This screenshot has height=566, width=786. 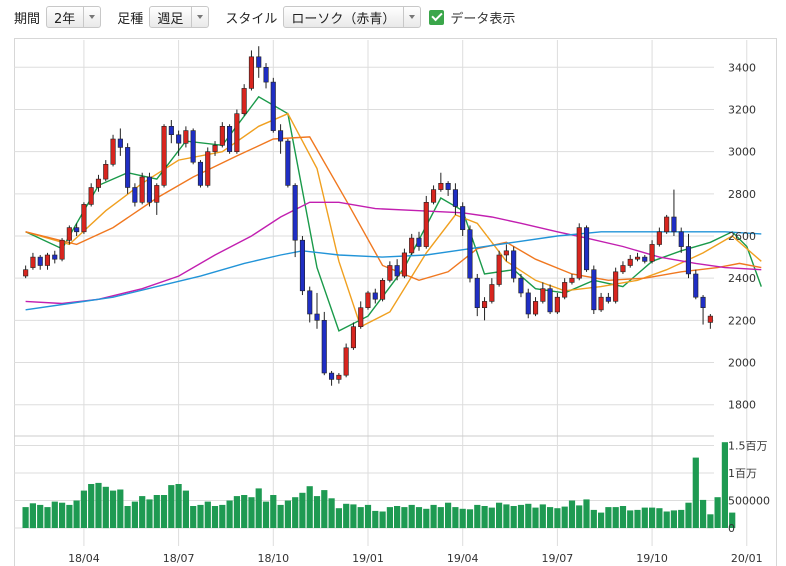 What do you see at coordinates (379, 485) in the screenshot?
I see `volume-bars` at bounding box center [379, 485].